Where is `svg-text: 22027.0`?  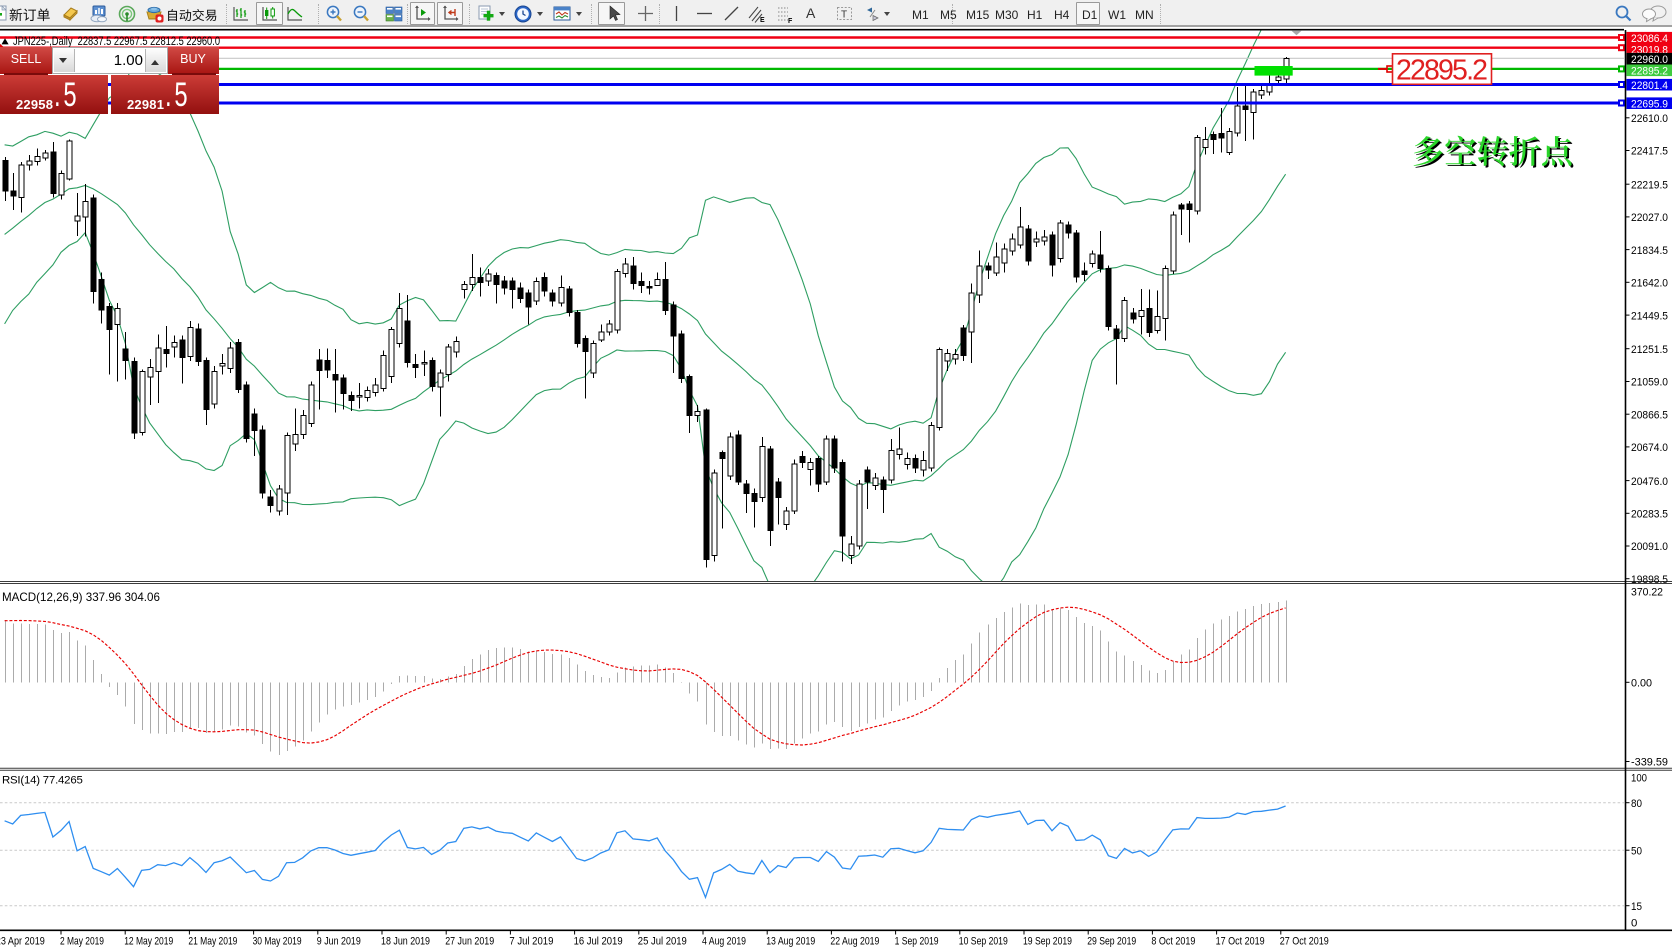
svg-text: 22027.0 is located at coordinates (1649, 218).